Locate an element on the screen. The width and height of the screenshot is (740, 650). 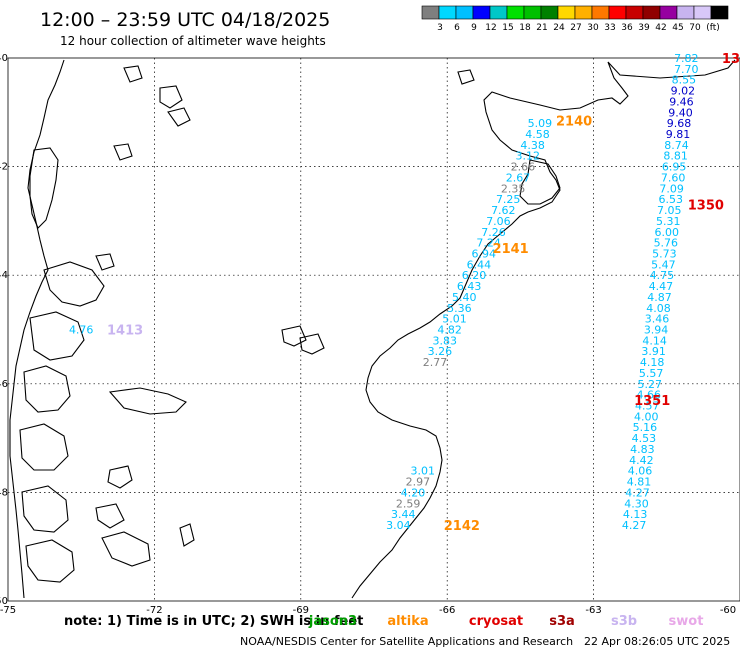
track-id-label: 1351 is located at coordinates (652, 401).